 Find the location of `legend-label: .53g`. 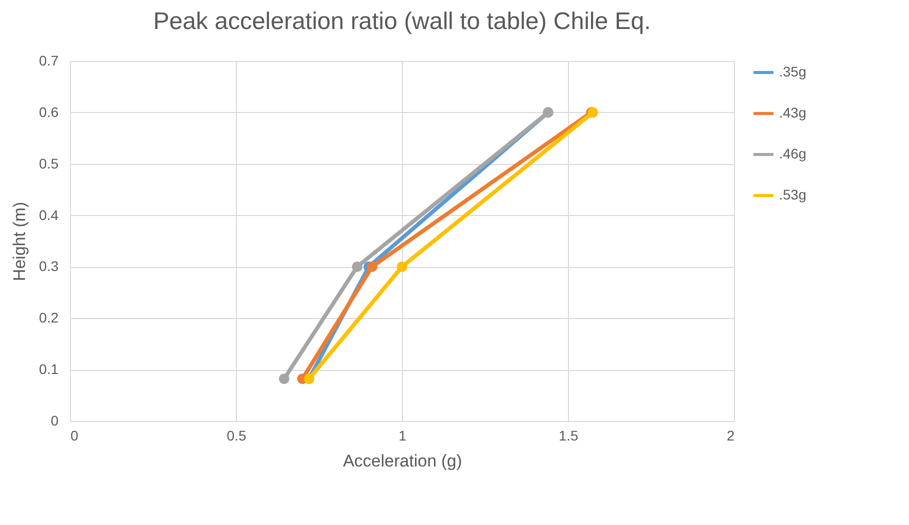

legend-label: .53g is located at coordinates (792, 194).